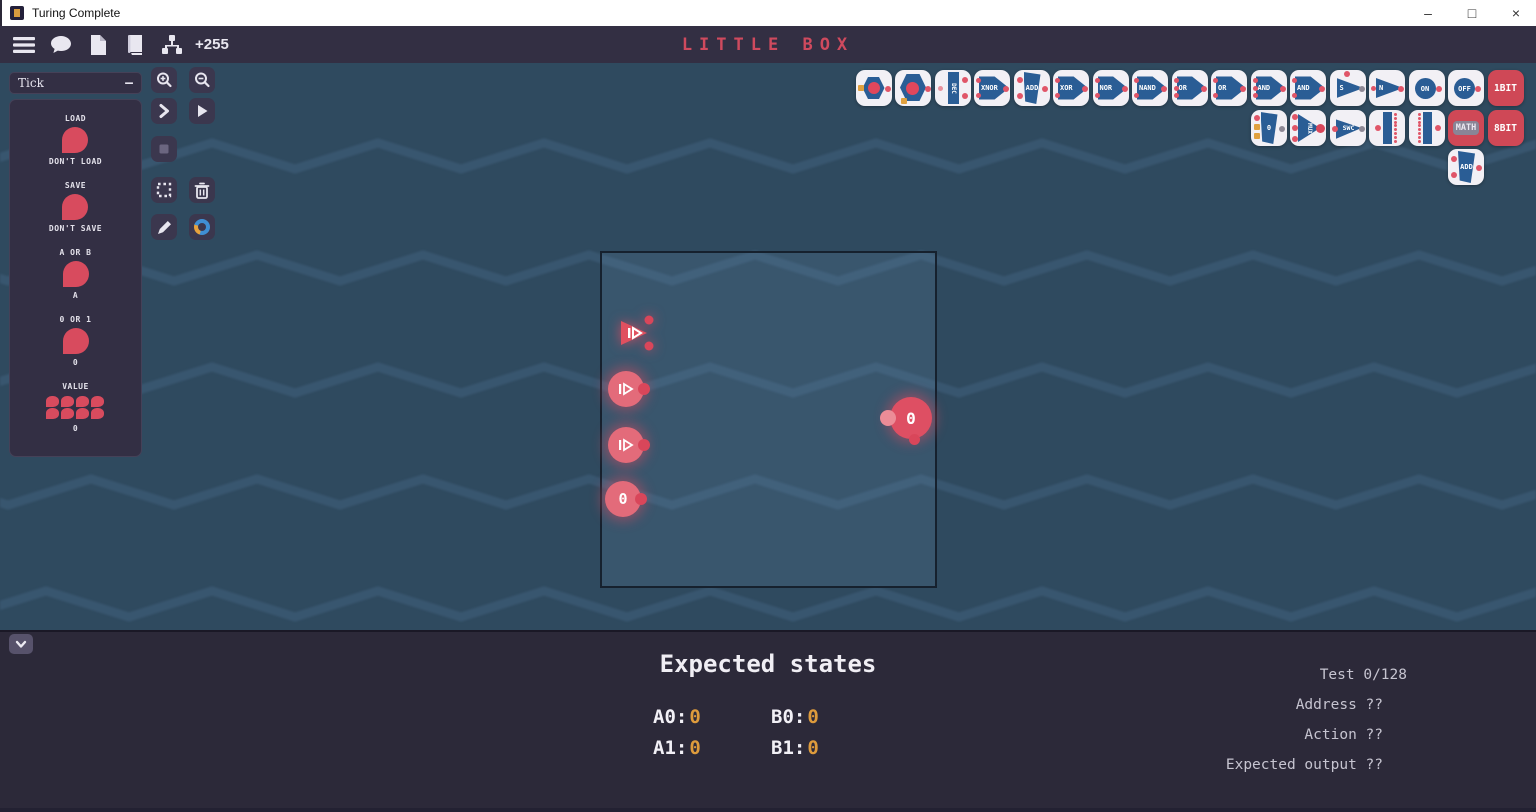 The width and height of the screenshot is (1536, 812). I want to click on tick-input-node, so click(636, 333).